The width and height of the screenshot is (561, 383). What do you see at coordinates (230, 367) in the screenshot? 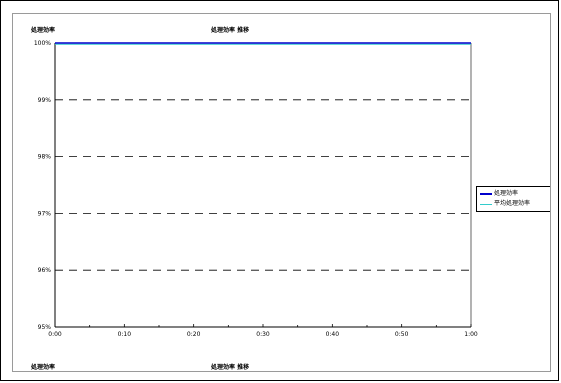
I see `bottom-chart-title: 処理効率 推移` at bounding box center [230, 367].